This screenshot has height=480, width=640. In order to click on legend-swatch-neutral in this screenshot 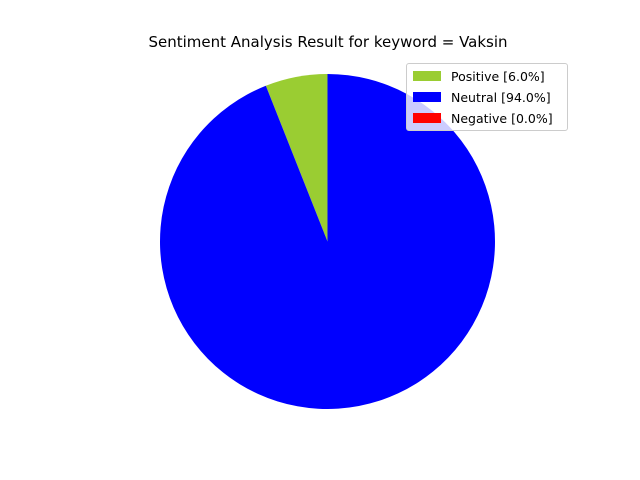, I will do `click(427, 97)`.